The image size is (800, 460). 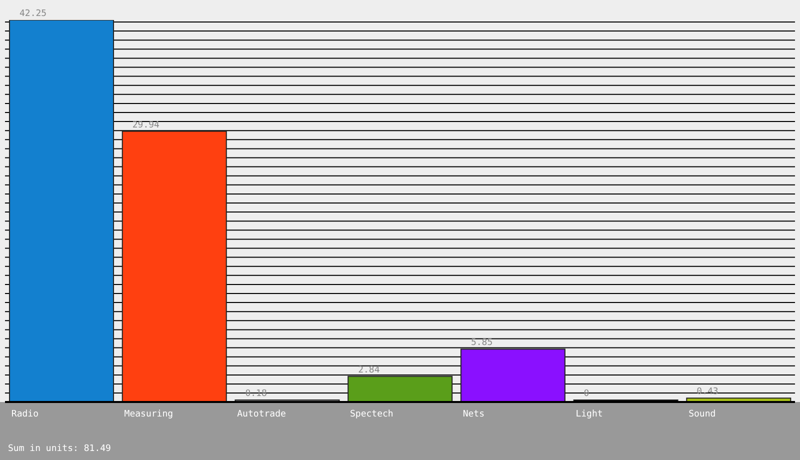 I want to click on x-tick-label: Light, so click(x=589, y=414).